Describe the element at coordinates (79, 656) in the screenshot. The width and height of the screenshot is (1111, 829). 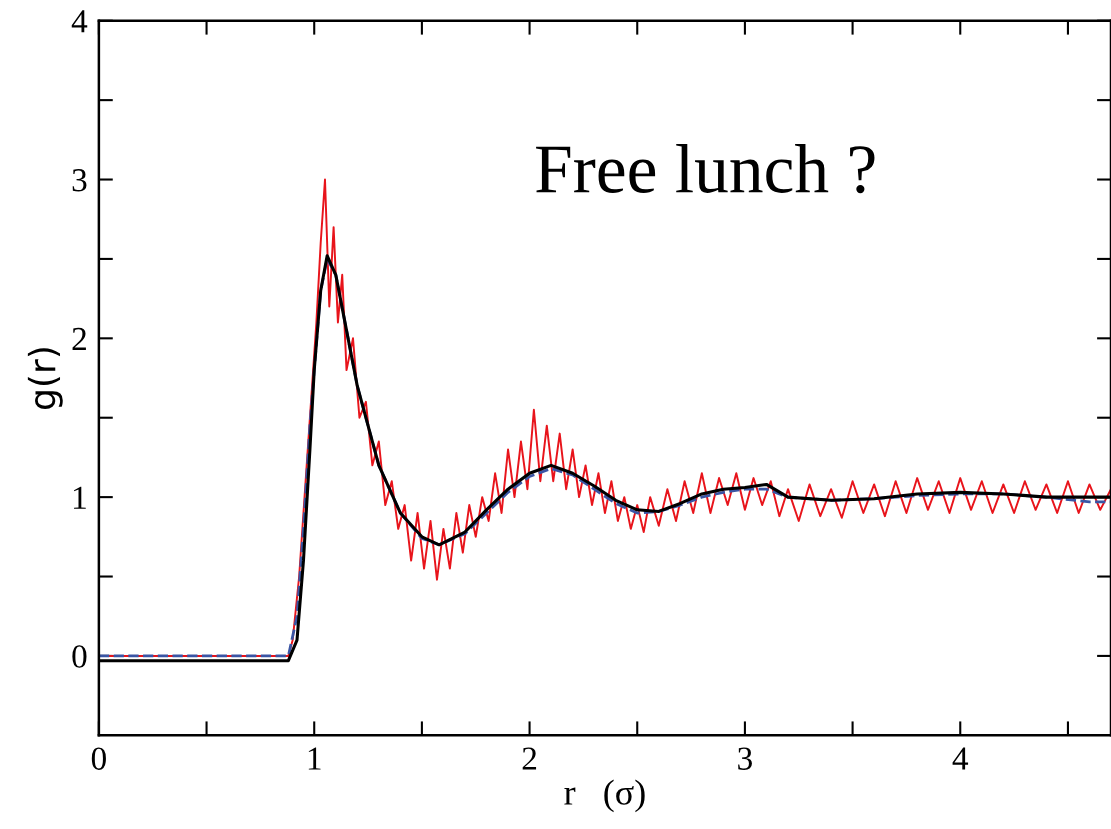
I see `y-tick-label: 0` at that location.